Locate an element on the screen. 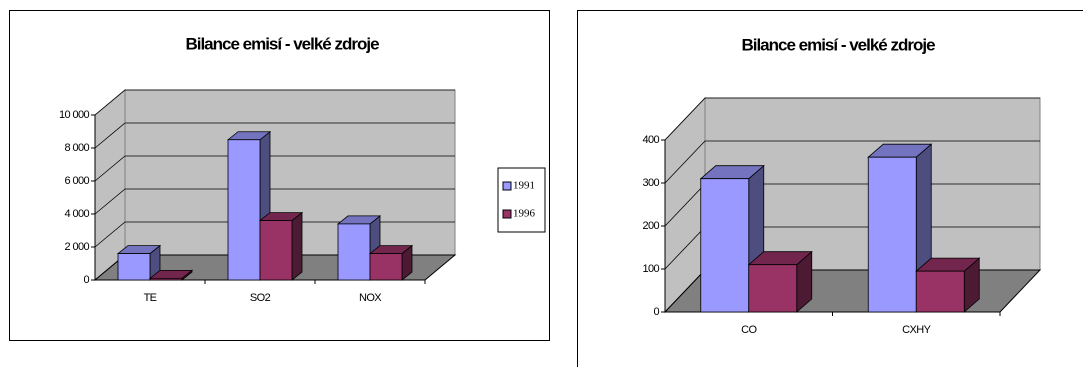 Image resolution: width=1083 pixels, height=372 pixels. y-tick-label: 6 000 is located at coordinates (76, 181).